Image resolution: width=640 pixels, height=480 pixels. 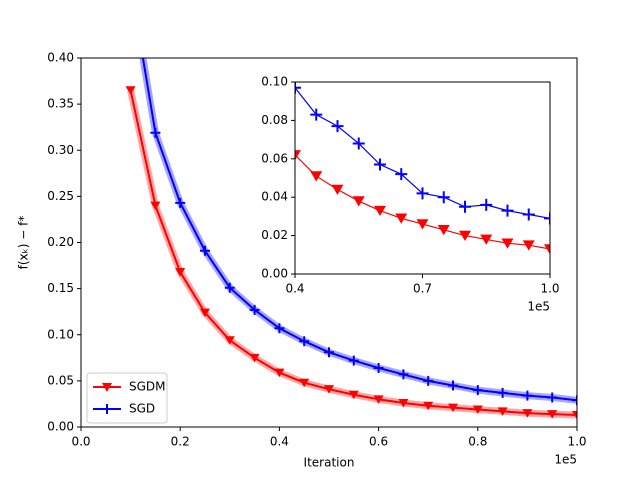 What do you see at coordinates (329, 463) in the screenshot?
I see `x-axis-label: Iteration` at bounding box center [329, 463].